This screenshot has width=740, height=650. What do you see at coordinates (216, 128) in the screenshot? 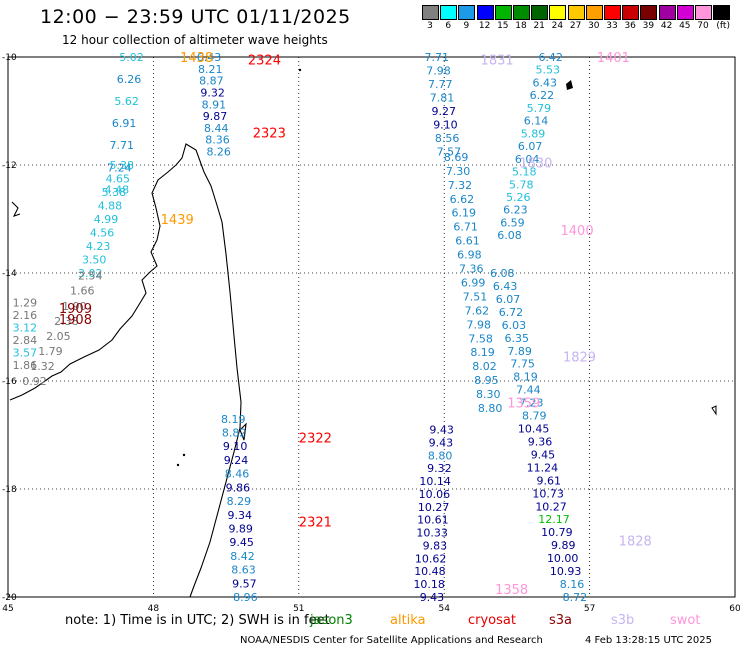
I see `wave-height-value: 8.44` at bounding box center [216, 128].